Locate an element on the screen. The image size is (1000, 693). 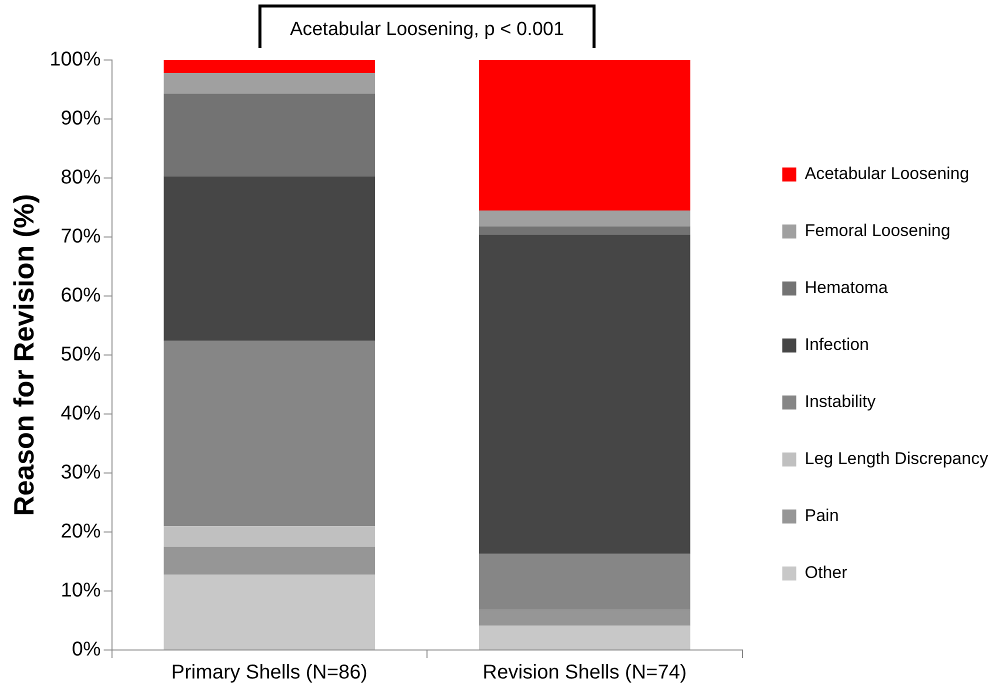
legend-label: Leg Length Discrepancy is located at coordinates (896, 458).